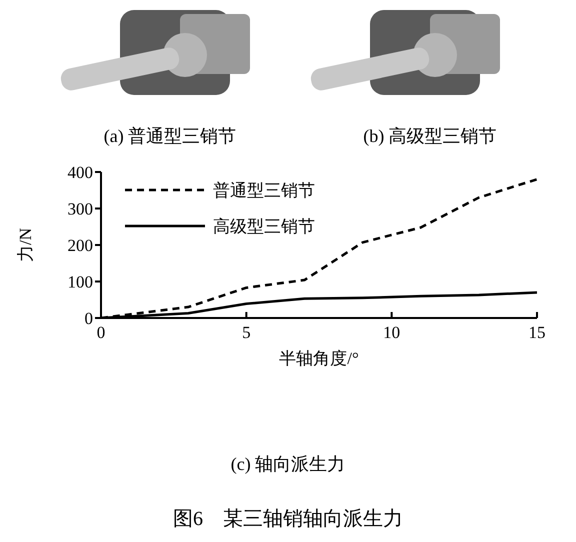 This screenshot has width=576, height=542. What do you see at coordinates (264, 227) in the screenshot?
I see `legend-label: 高级型三销节` at bounding box center [264, 227].